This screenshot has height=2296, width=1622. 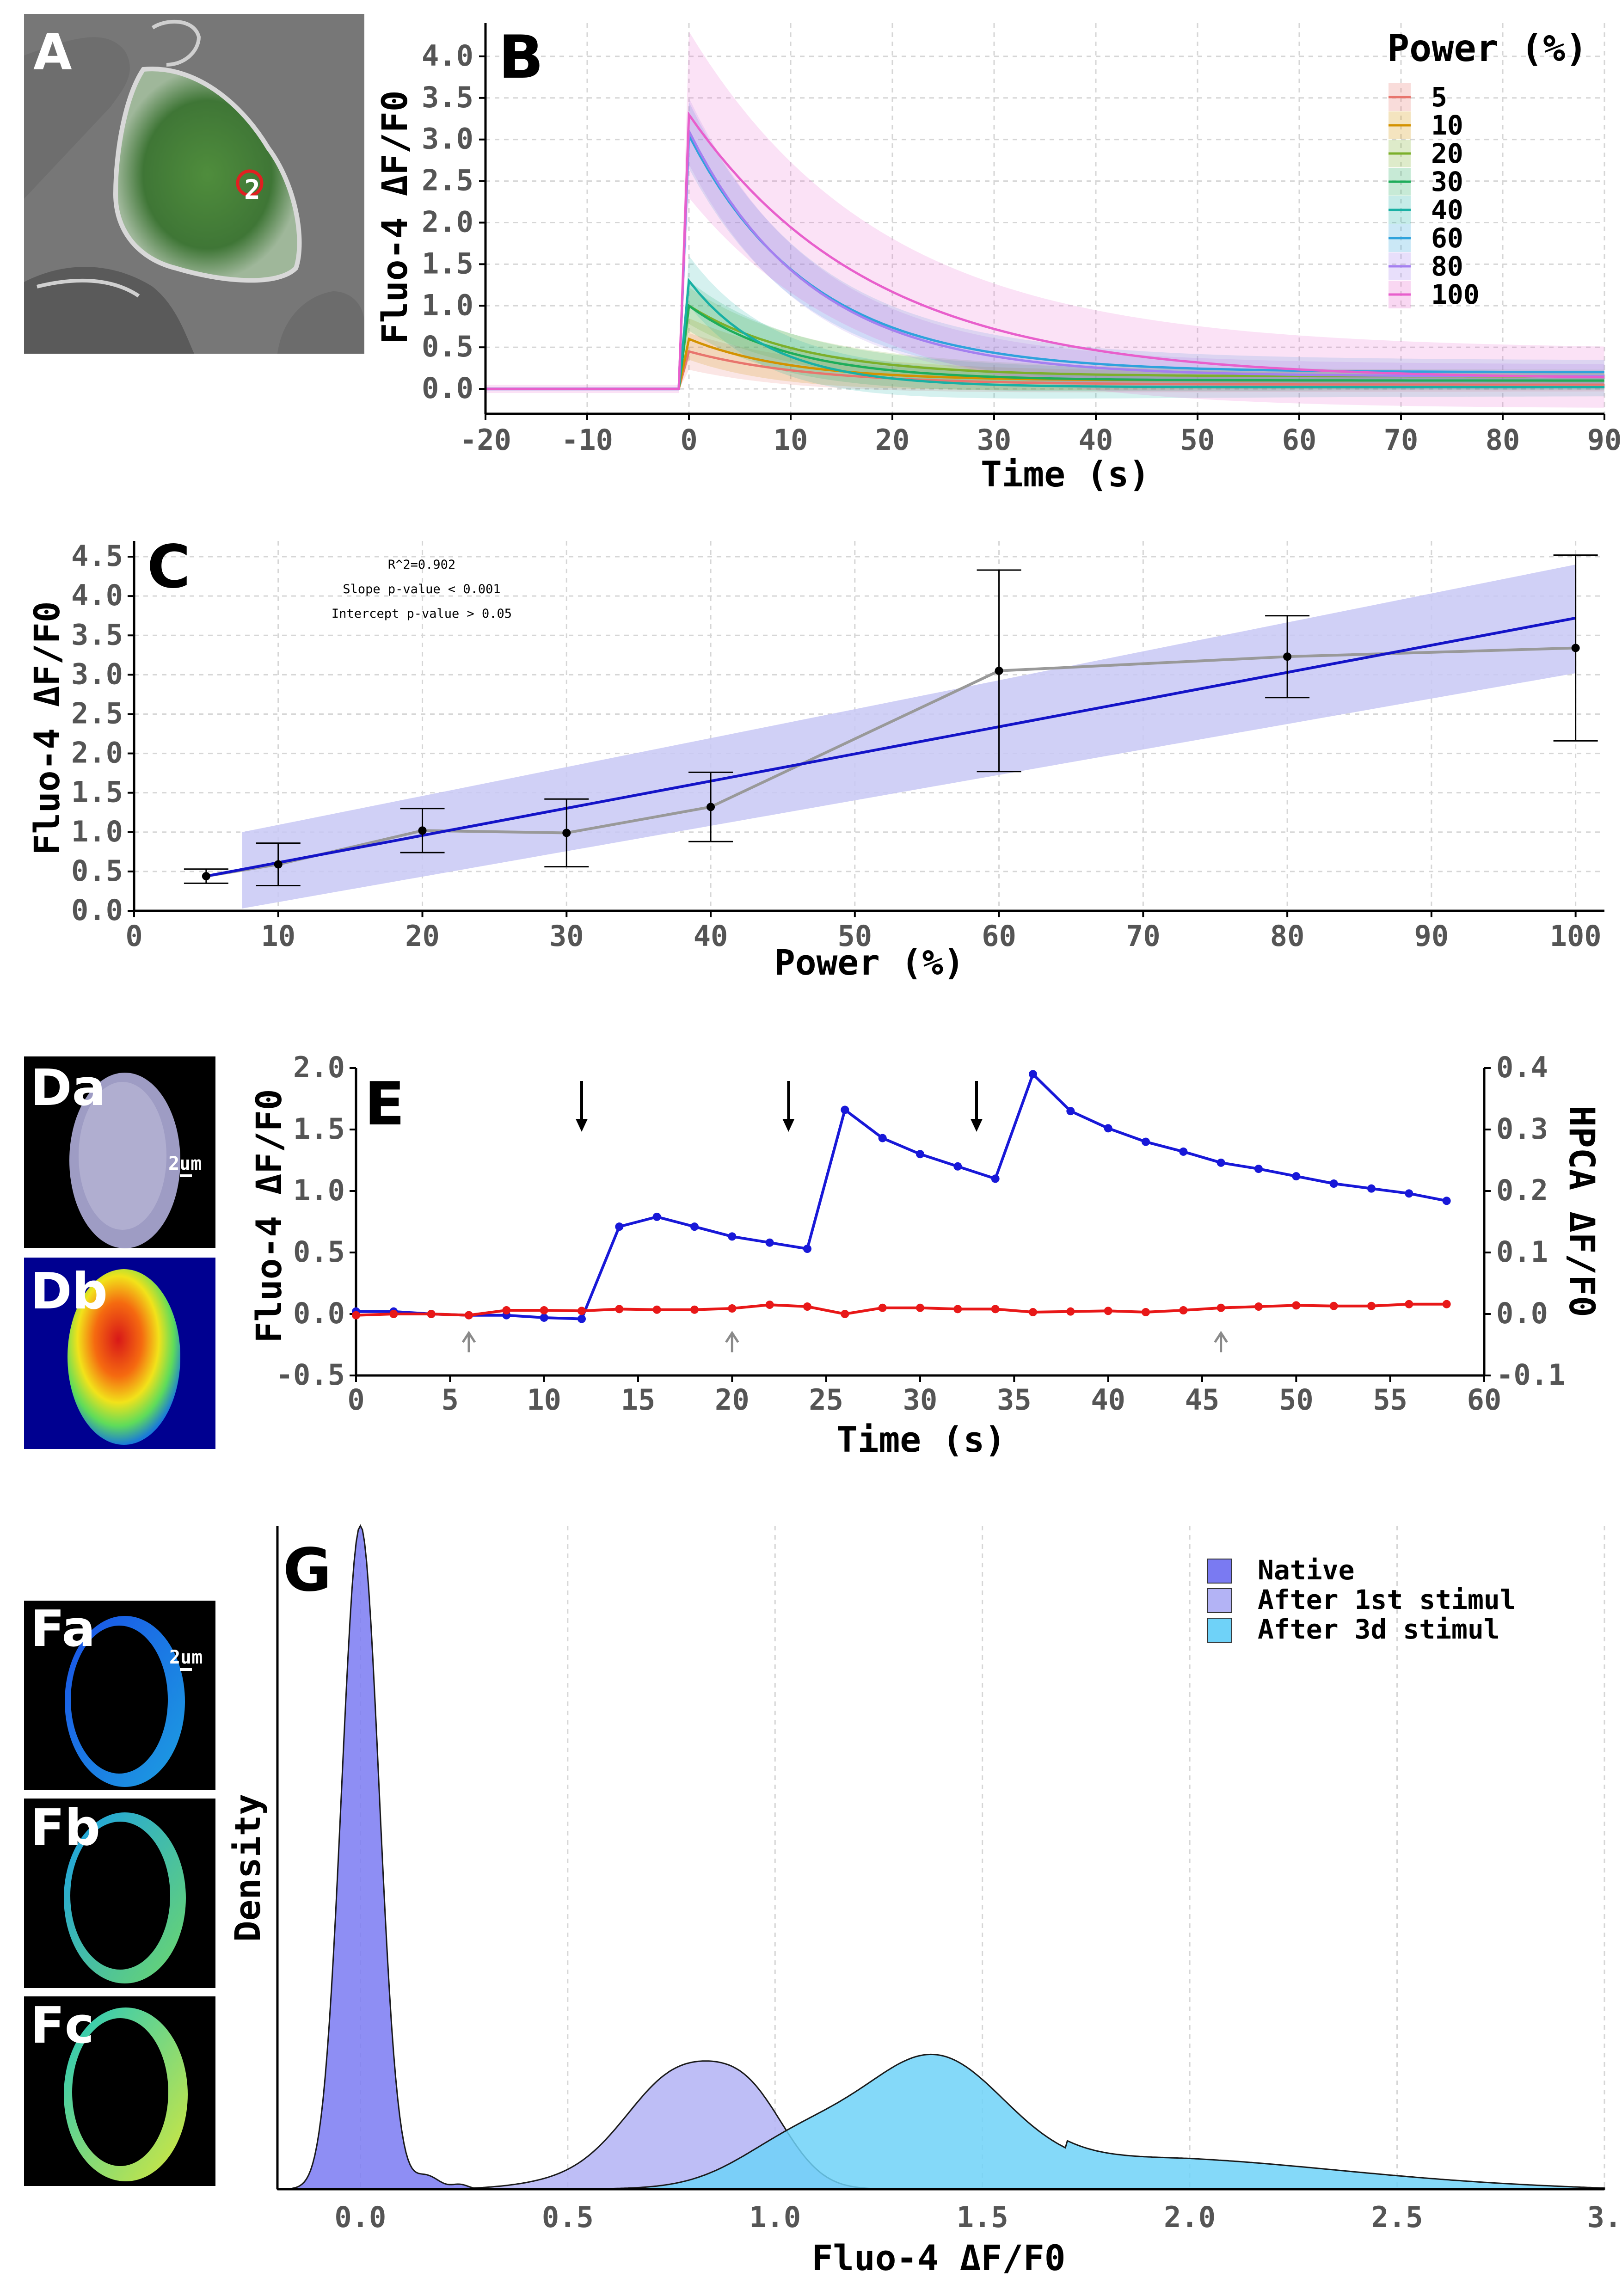 What do you see at coordinates (1402, 440) in the screenshot?
I see `chart-b-xtick-label: 70` at bounding box center [1402, 440].